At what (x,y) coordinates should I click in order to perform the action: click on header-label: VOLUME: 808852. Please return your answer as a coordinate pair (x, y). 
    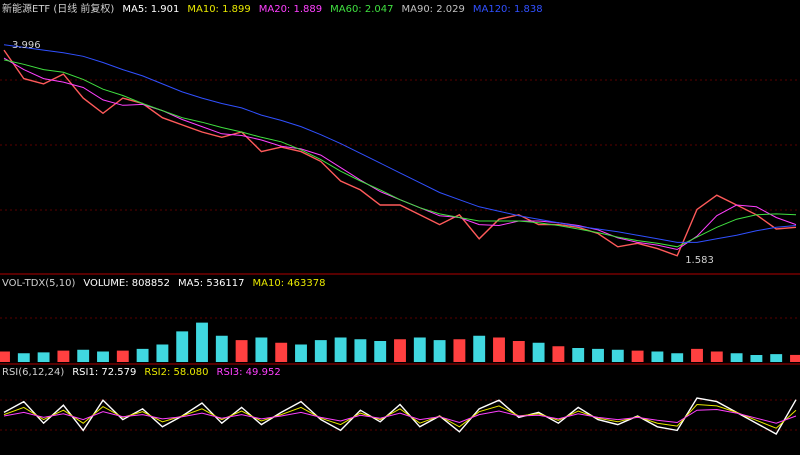
    Looking at the image, I should click on (126, 283).